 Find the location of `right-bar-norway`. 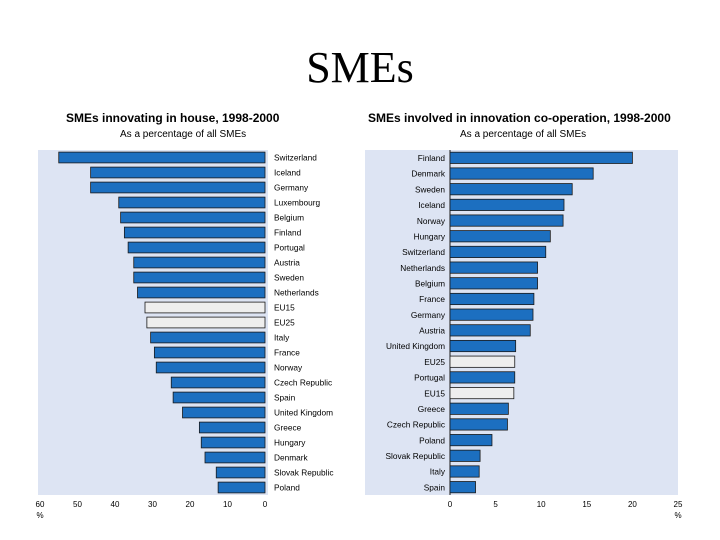

right-bar-norway is located at coordinates (506, 220).